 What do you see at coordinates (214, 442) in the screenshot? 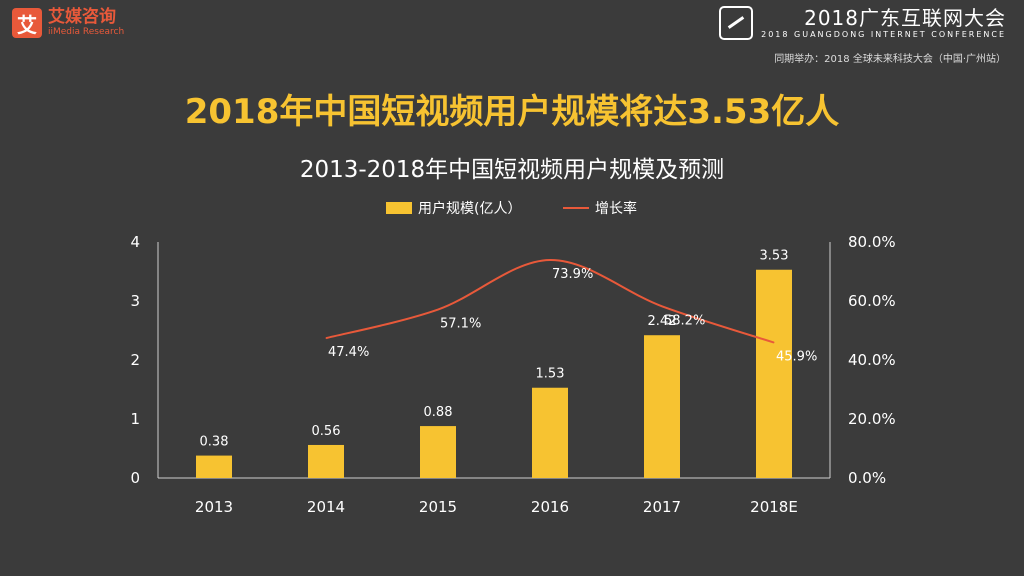
I see `bar-data-label: 0.38` at bounding box center [214, 442].